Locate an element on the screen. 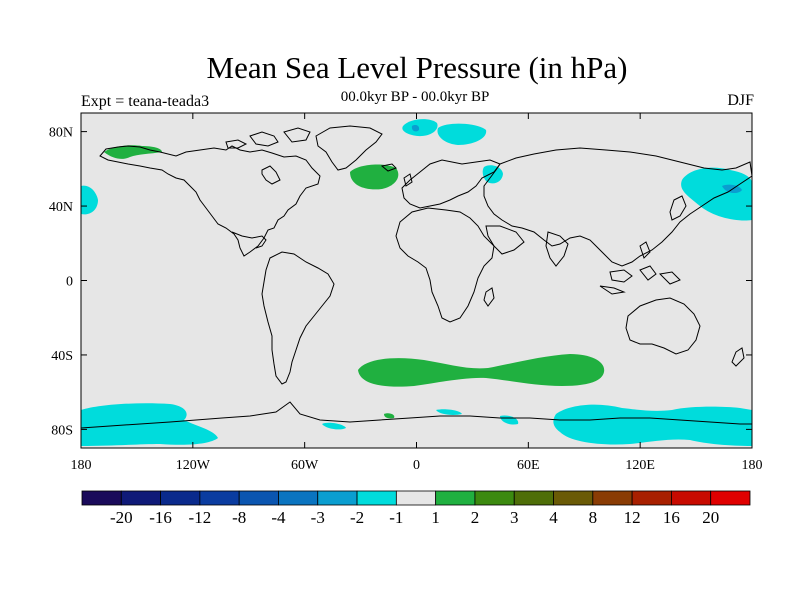 This screenshot has width=800, height=600. colorbar-label: -20 is located at coordinates (121, 517).